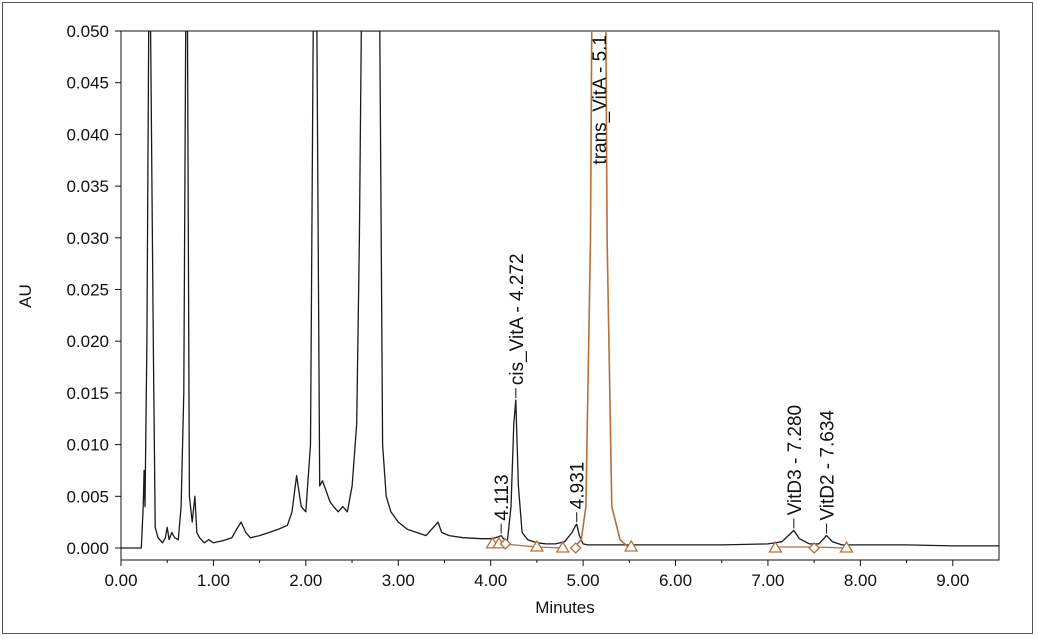 The image size is (1038, 639). I want to click on x-axis-title: Minutes, so click(565, 607).